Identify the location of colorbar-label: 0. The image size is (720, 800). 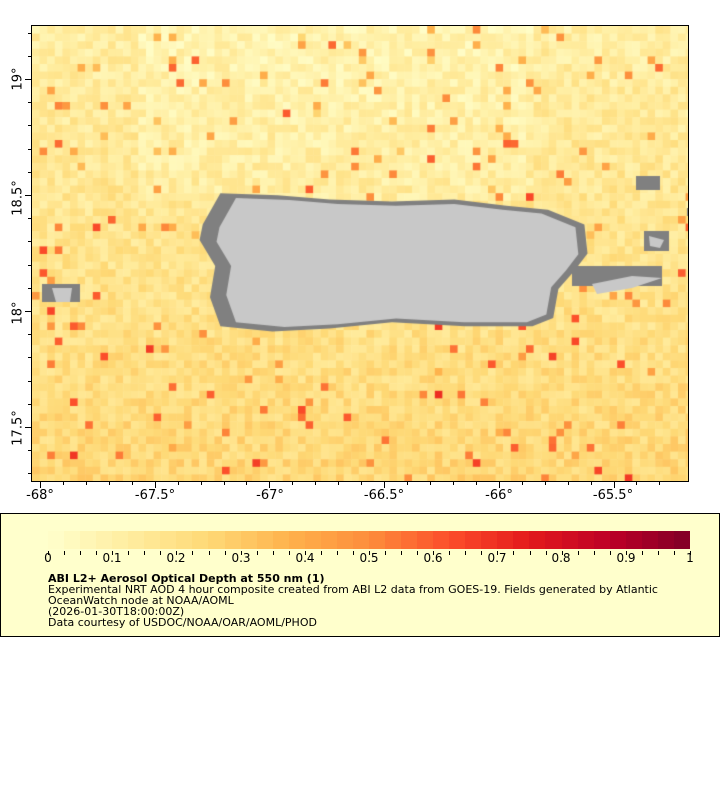
(48, 558).